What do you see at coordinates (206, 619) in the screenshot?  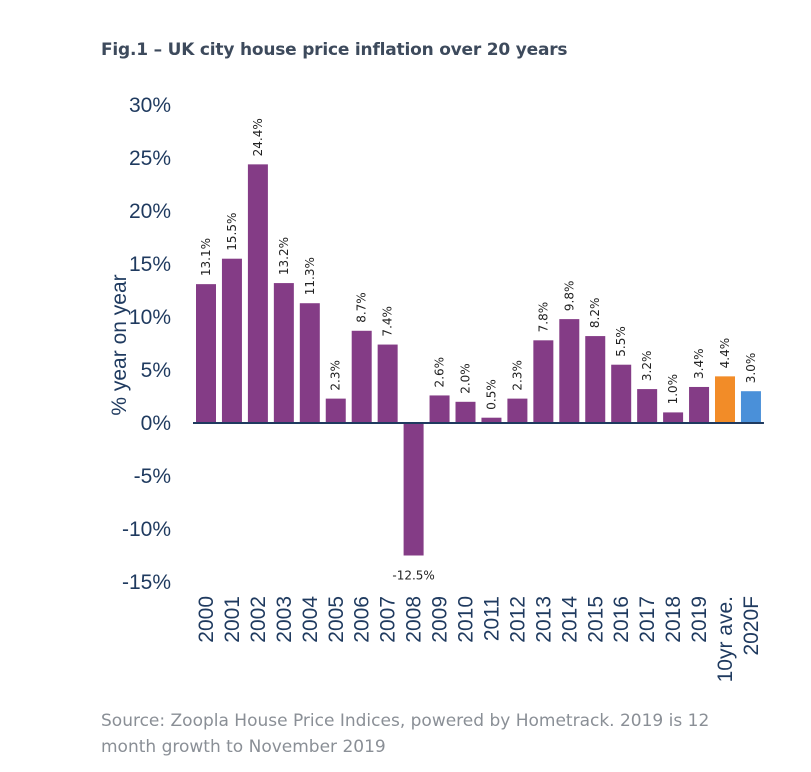 I see `x-category-label: 2000` at bounding box center [206, 619].